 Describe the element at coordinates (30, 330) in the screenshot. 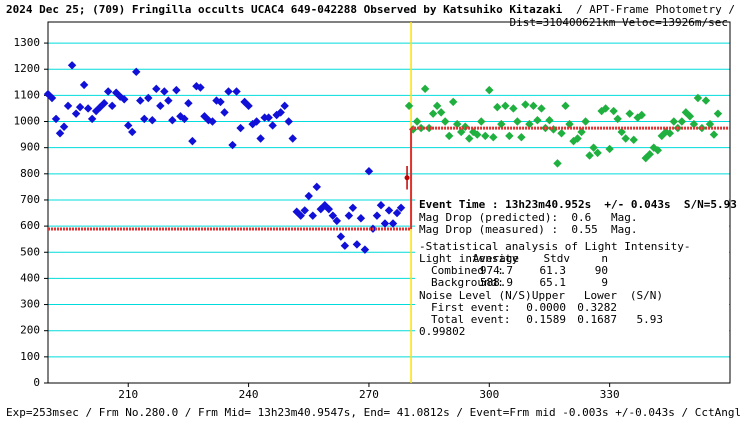

I see `y-tick-label: 200` at that location.